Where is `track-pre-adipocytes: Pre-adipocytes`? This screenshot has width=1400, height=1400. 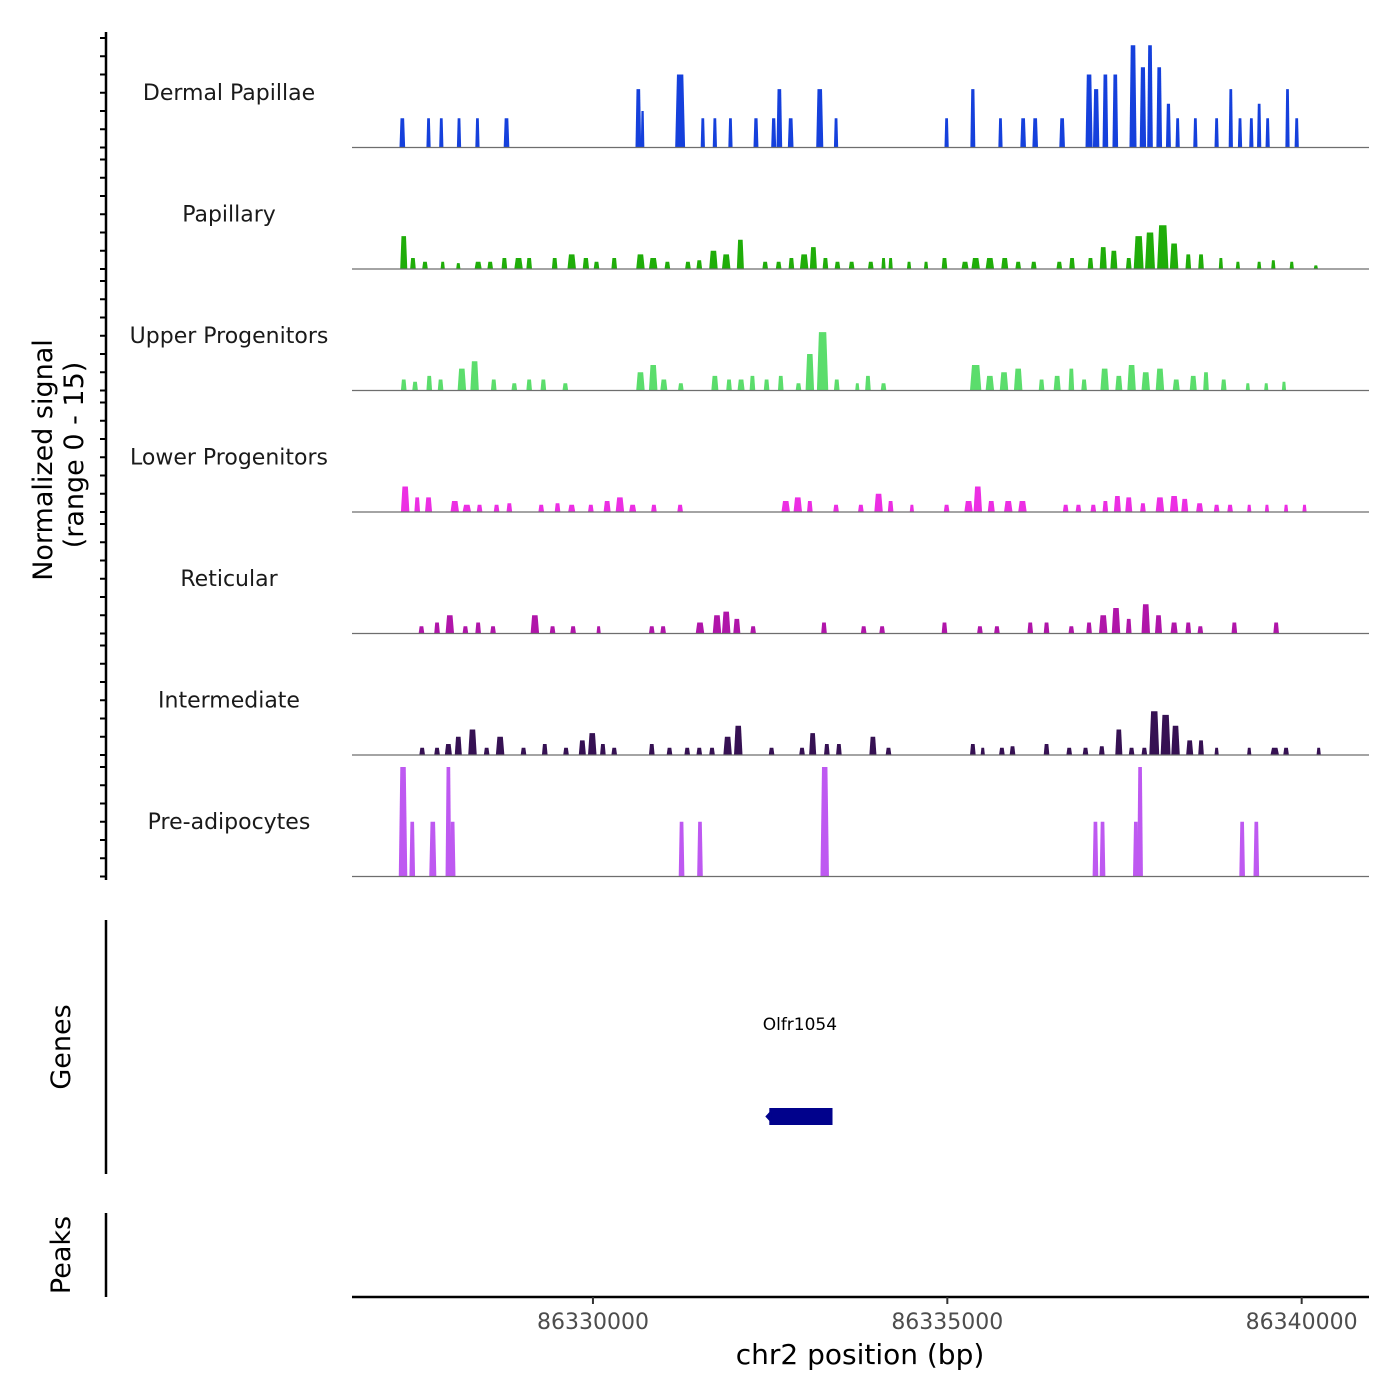
track-pre-adipocytes: Pre-adipocytes is located at coordinates (758, 822).